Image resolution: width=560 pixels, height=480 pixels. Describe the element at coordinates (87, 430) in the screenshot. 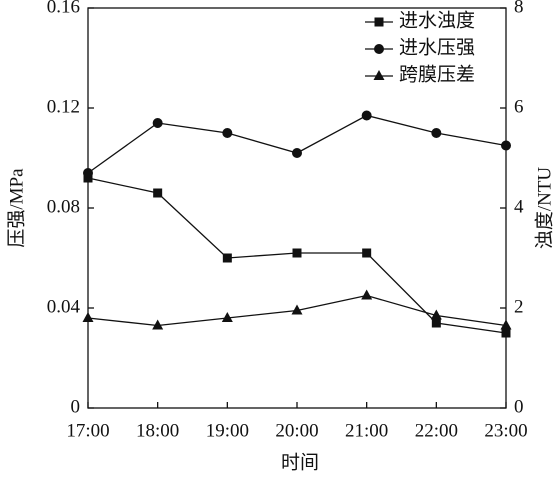

I see `x-tick-label: 17:00` at that location.